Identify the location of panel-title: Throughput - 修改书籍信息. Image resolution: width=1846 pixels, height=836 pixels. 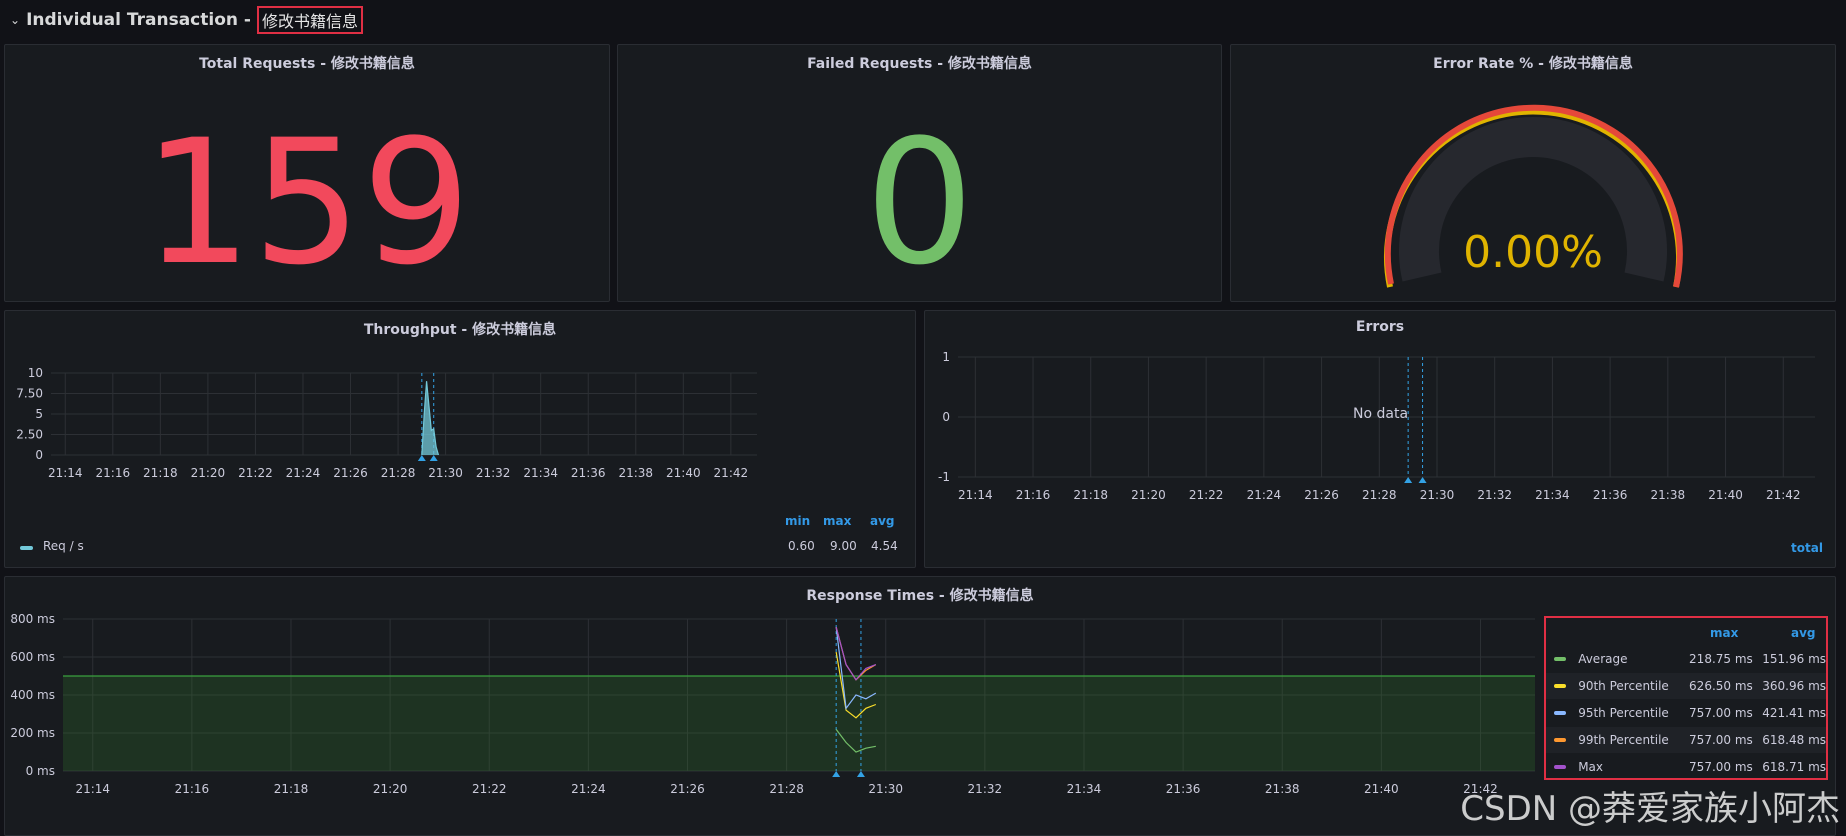
(460, 330).